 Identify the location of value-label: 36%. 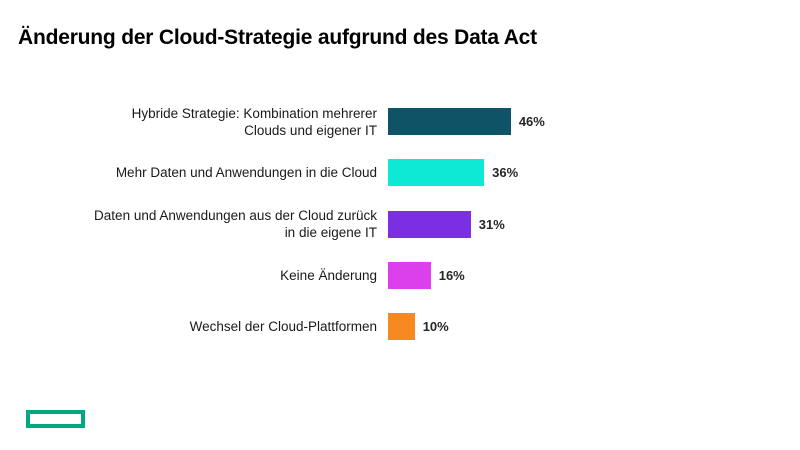
(505, 173).